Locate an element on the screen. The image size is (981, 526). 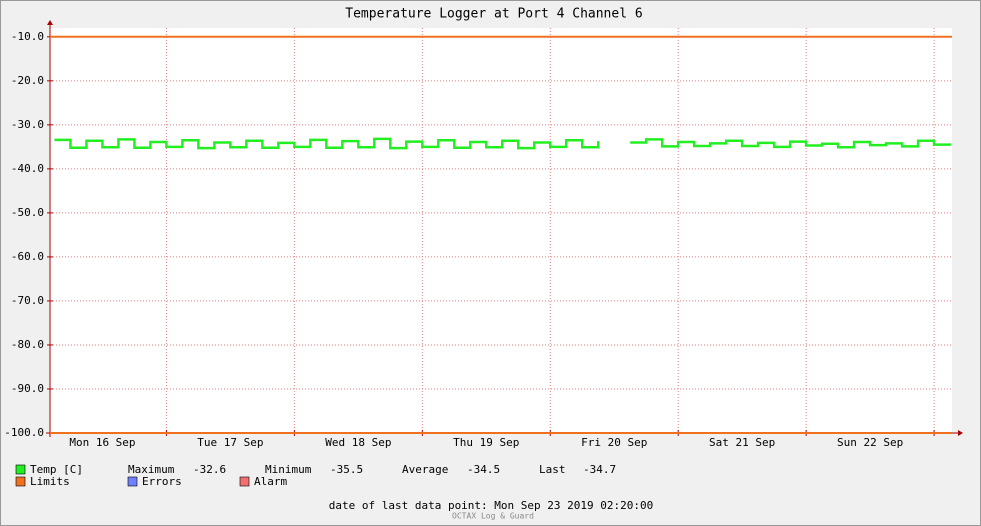
x-tick-label: Tue 17 Sep is located at coordinates (230, 442).